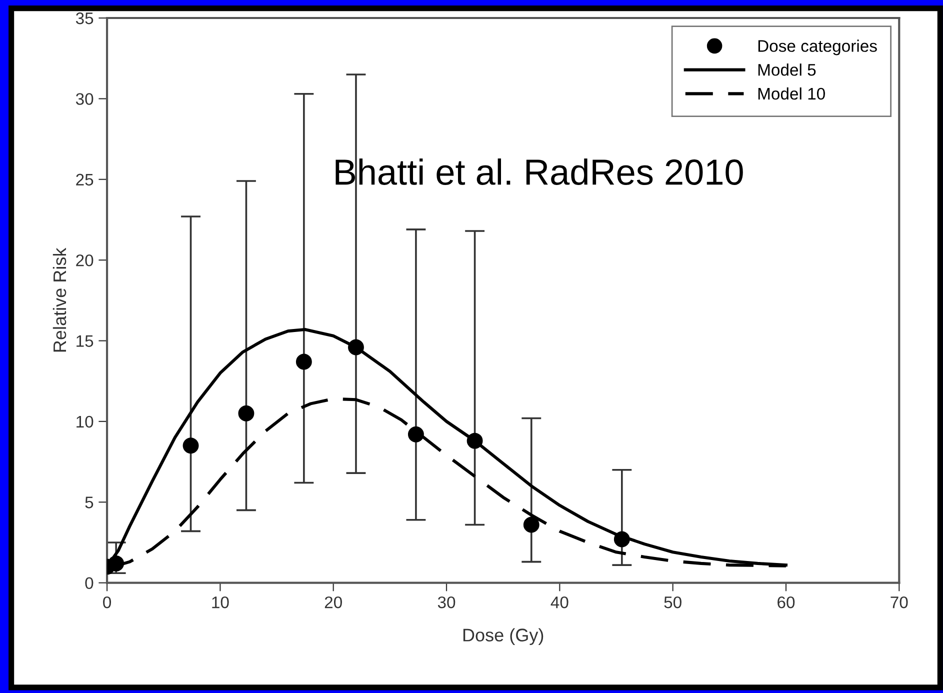 The width and height of the screenshot is (943, 693). I want to click on legend-label: Dose categories, so click(817, 48).